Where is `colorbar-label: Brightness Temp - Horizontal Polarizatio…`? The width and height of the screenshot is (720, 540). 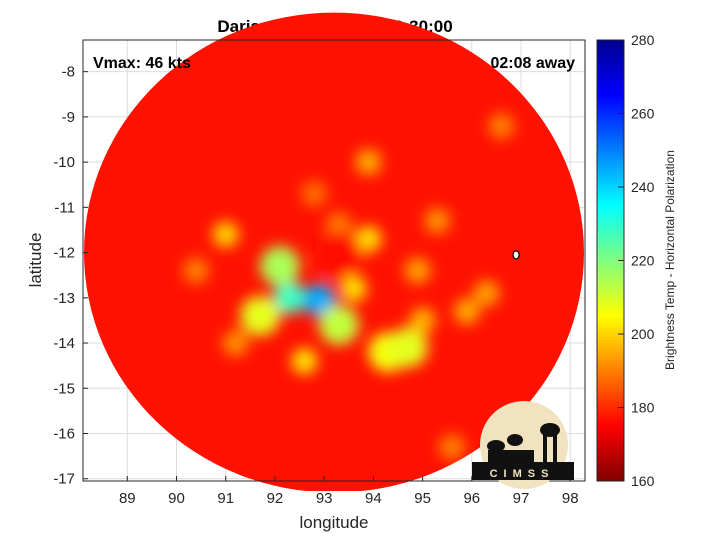 colorbar-label: Brightness Temp - Horizontal Polarizatio… is located at coordinates (670, 260).